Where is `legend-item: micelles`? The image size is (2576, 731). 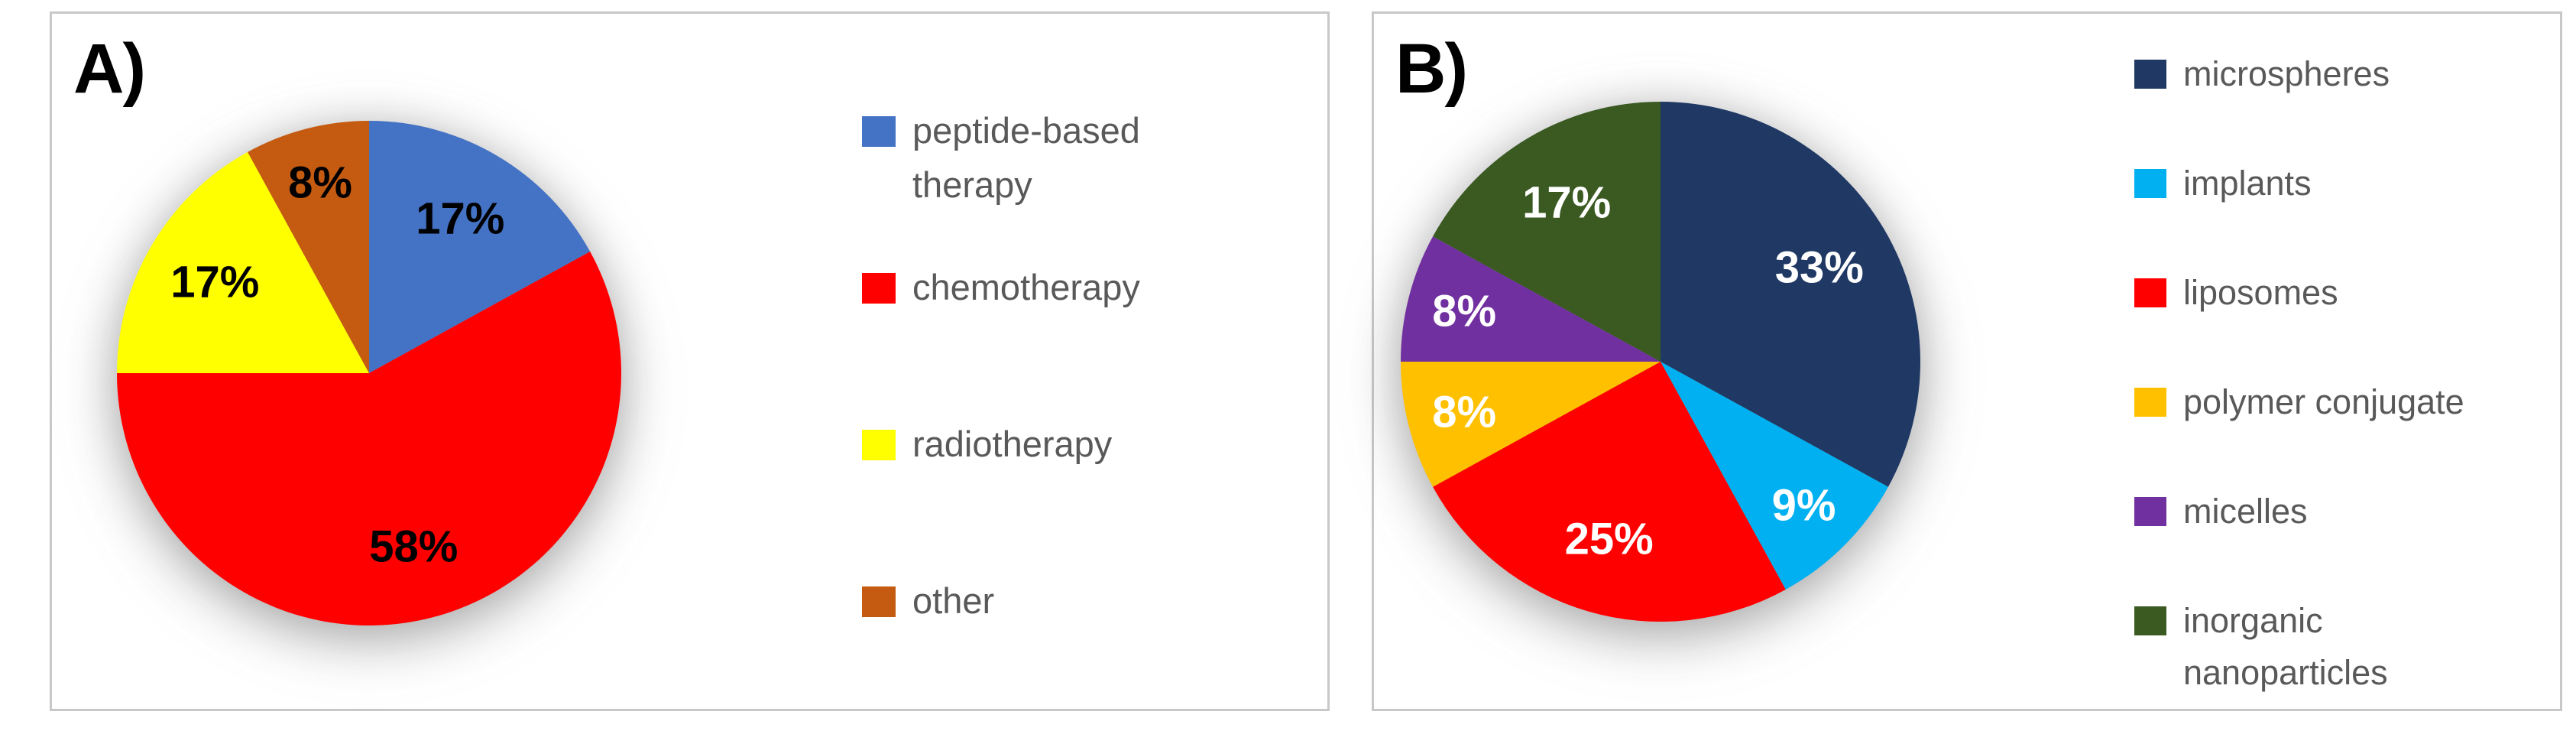 legend-item: micelles is located at coordinates (2344, 540).